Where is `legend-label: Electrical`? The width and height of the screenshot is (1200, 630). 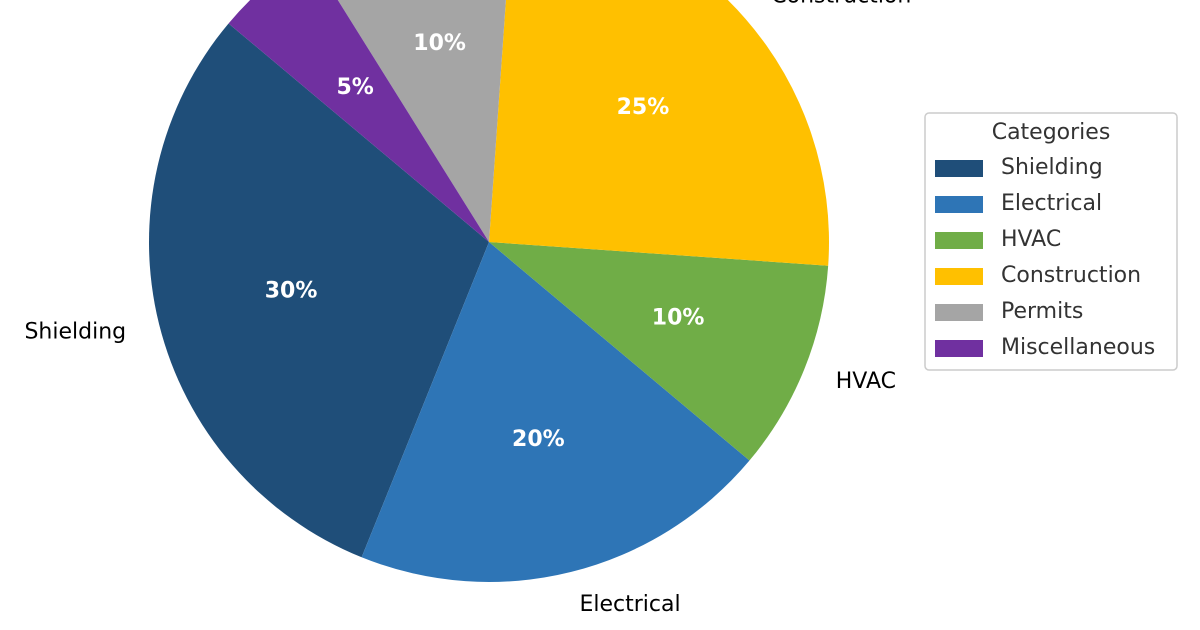 legend-label: Electrical is located at coordinates (1051, 203).